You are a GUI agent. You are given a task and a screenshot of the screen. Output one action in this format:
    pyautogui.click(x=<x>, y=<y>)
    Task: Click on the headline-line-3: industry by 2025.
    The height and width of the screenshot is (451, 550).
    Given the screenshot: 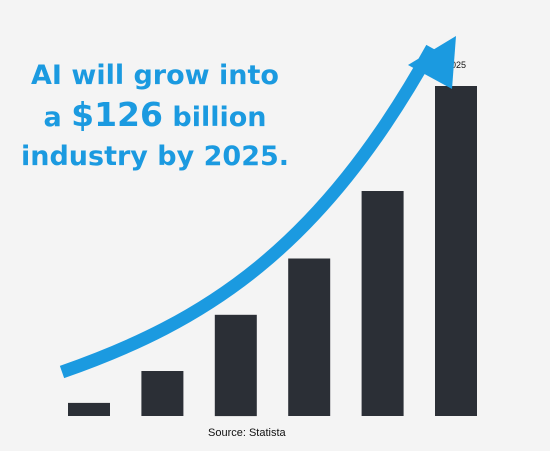 What is the action you would take?
    pyautogui.click(x=155, y=156)
    